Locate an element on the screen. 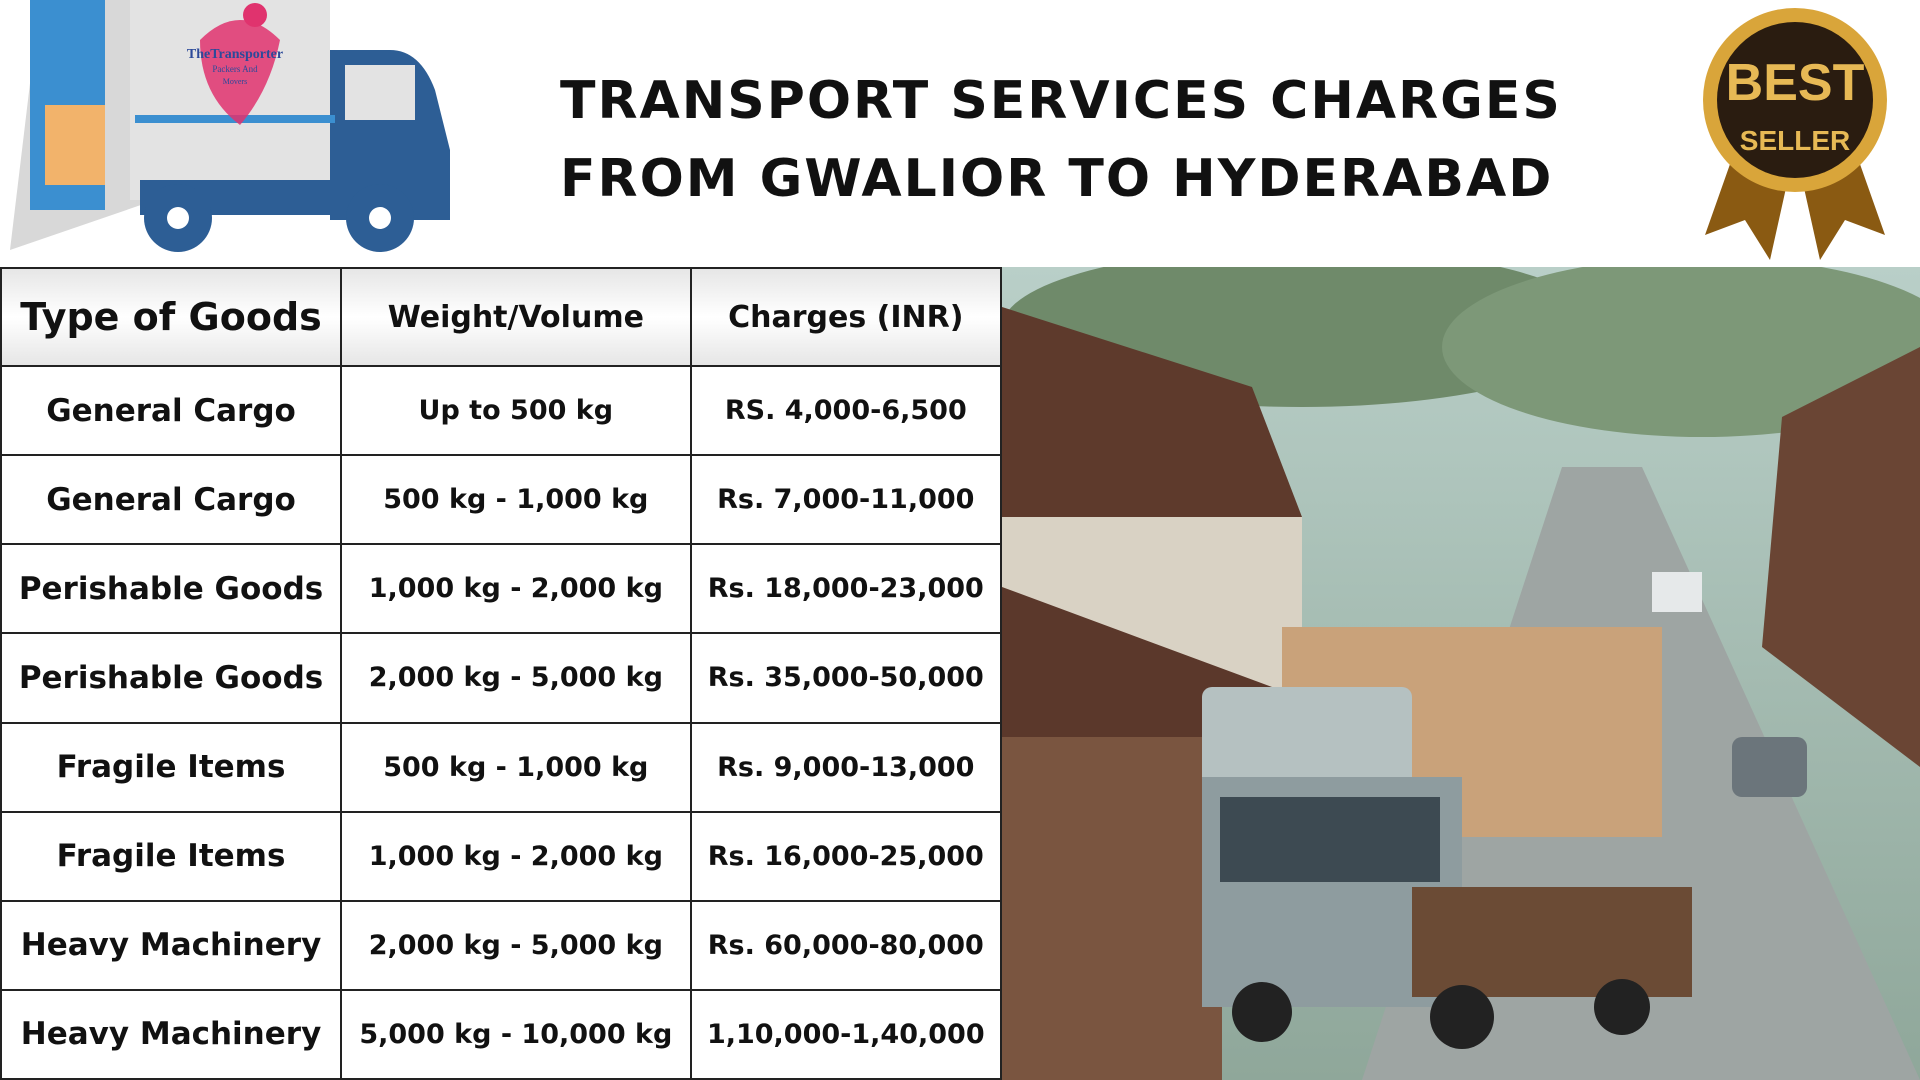 The image size is (1920, 1080). table-cell: Rs. 35,000-50,000 is located at coordinates (846, 678).